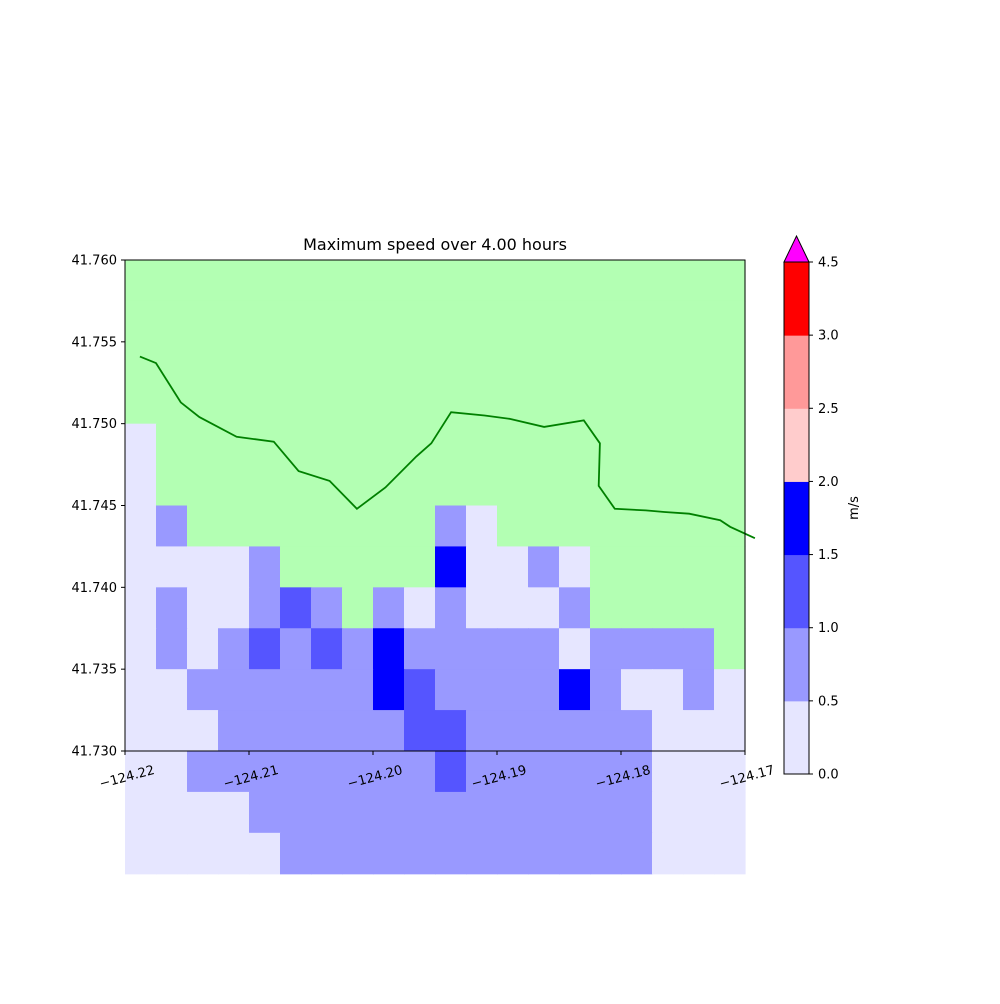  I want to click on colorbar-frame, so click(796, 518).